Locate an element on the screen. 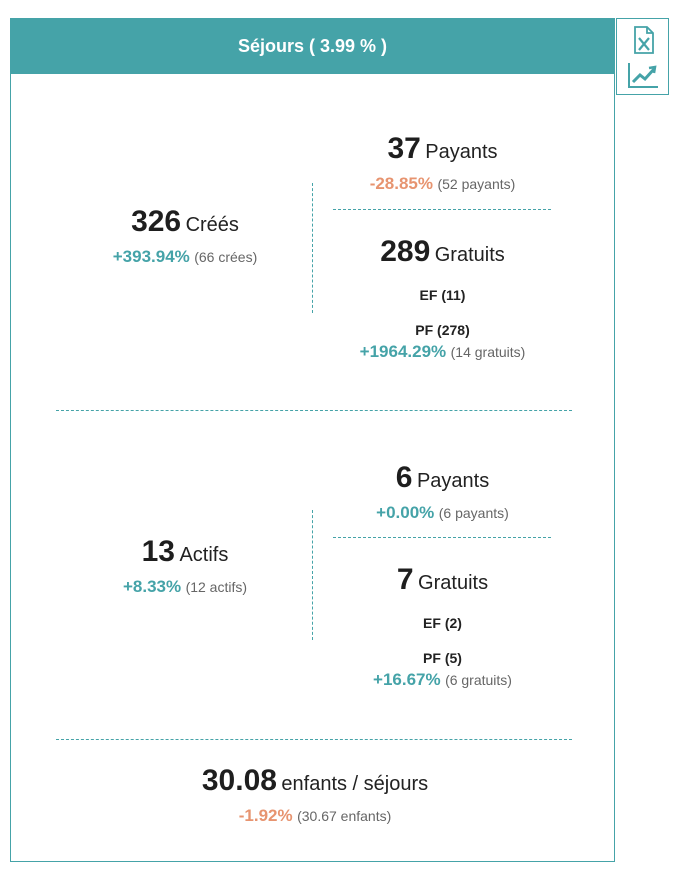 This screenshot has width=677, height=874. created-free-ef: EF (11) is located at coordinates (442, 295).